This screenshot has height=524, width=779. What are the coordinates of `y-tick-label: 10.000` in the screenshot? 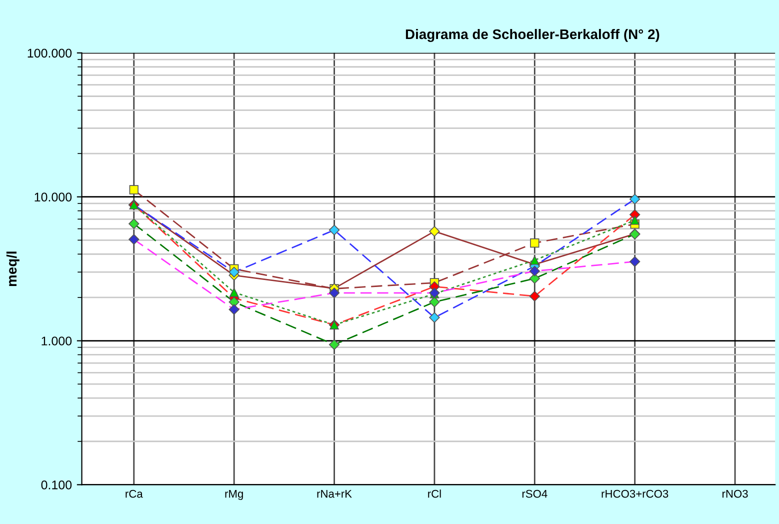 It's located at (53, 197).